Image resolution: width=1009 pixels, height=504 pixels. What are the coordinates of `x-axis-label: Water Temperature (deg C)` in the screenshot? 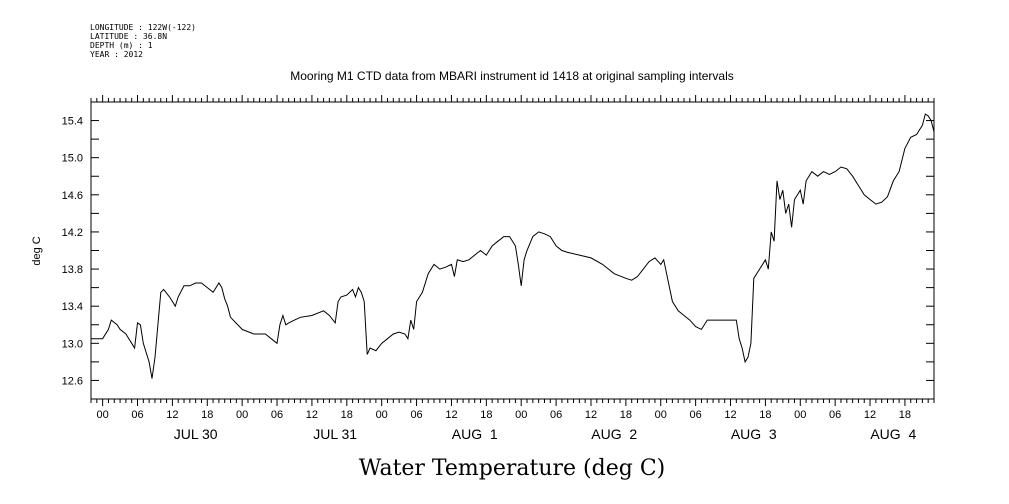 It's located at (512, 468).